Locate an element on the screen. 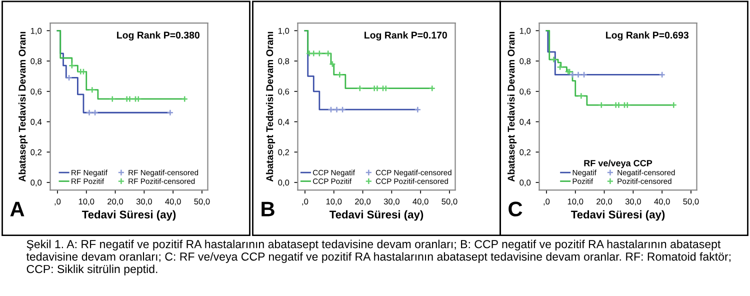  text: C is located at coordinates (515, 209).